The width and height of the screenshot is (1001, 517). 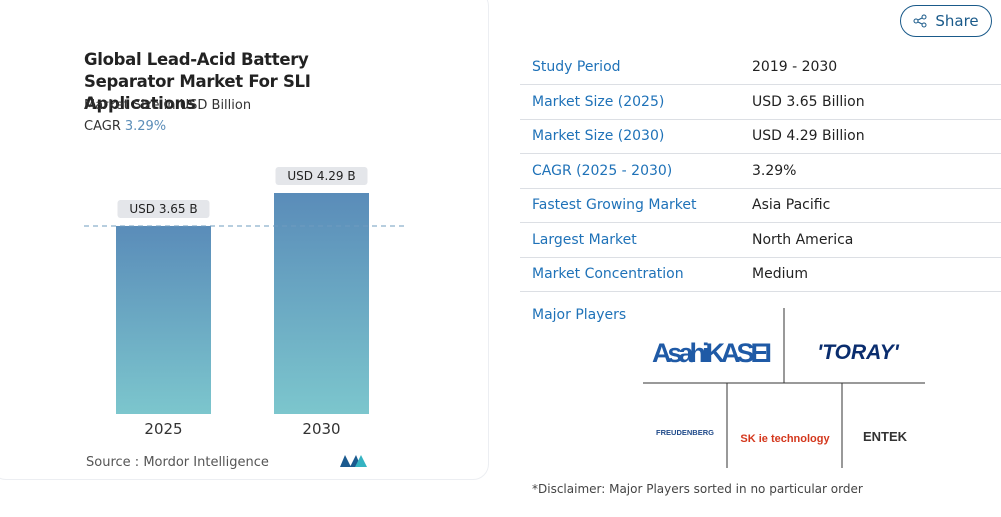 What do you see at coordinates (957, 21) in the screenshot?
I see `share-label: Share` at bounding box center [957, 21].